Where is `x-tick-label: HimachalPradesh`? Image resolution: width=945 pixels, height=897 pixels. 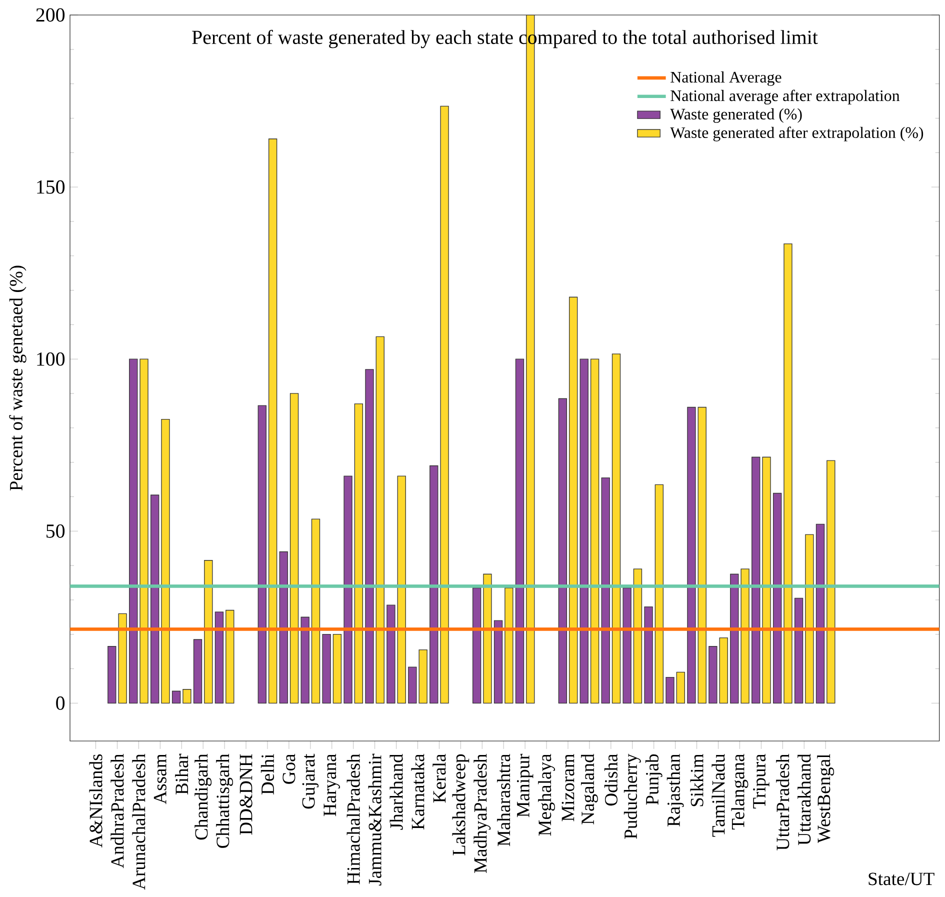 x-tick-label: HimachalPradesh is located at coordinates (353, 819).